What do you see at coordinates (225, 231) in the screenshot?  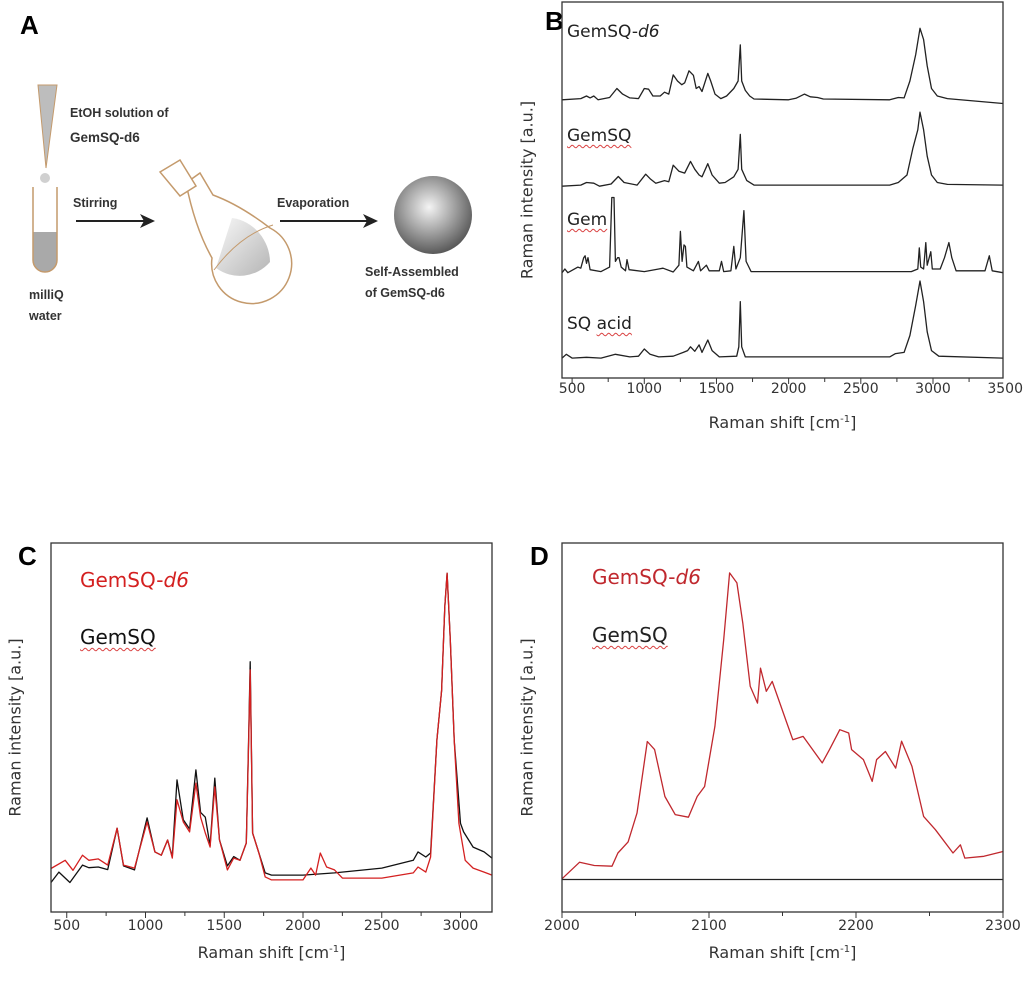 I see `flask-icon` at bounding box center [225, 231].